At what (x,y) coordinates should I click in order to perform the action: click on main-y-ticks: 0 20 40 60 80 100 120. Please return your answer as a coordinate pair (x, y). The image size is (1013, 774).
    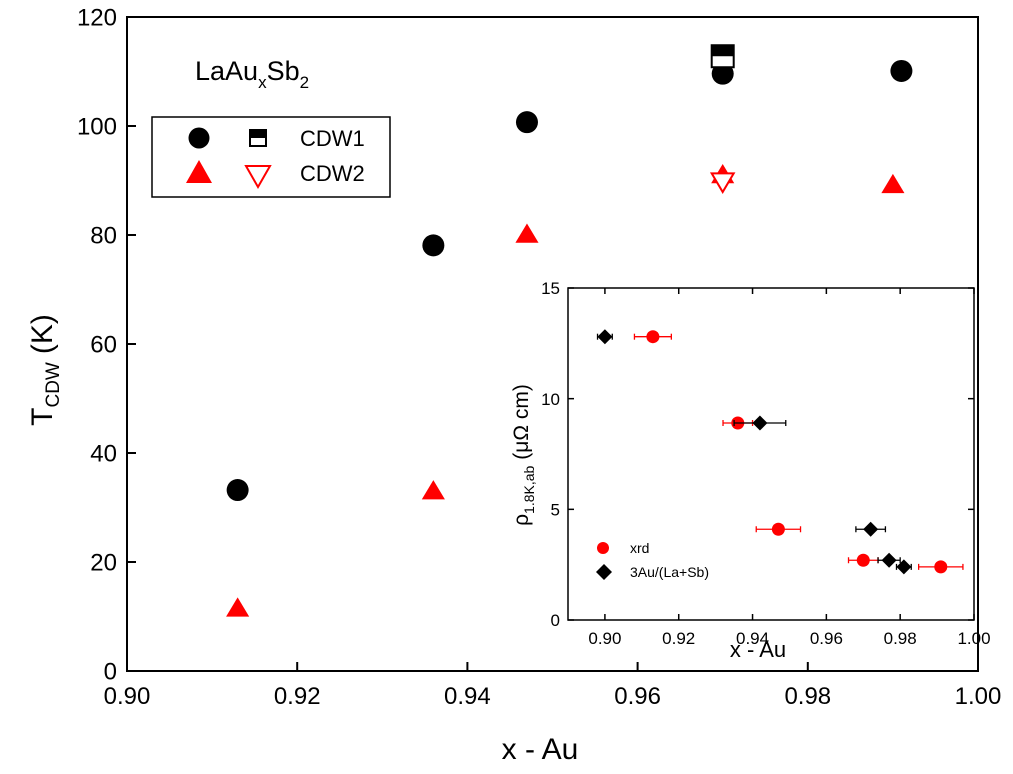
    Looking at the image, I should click on (106, 345).